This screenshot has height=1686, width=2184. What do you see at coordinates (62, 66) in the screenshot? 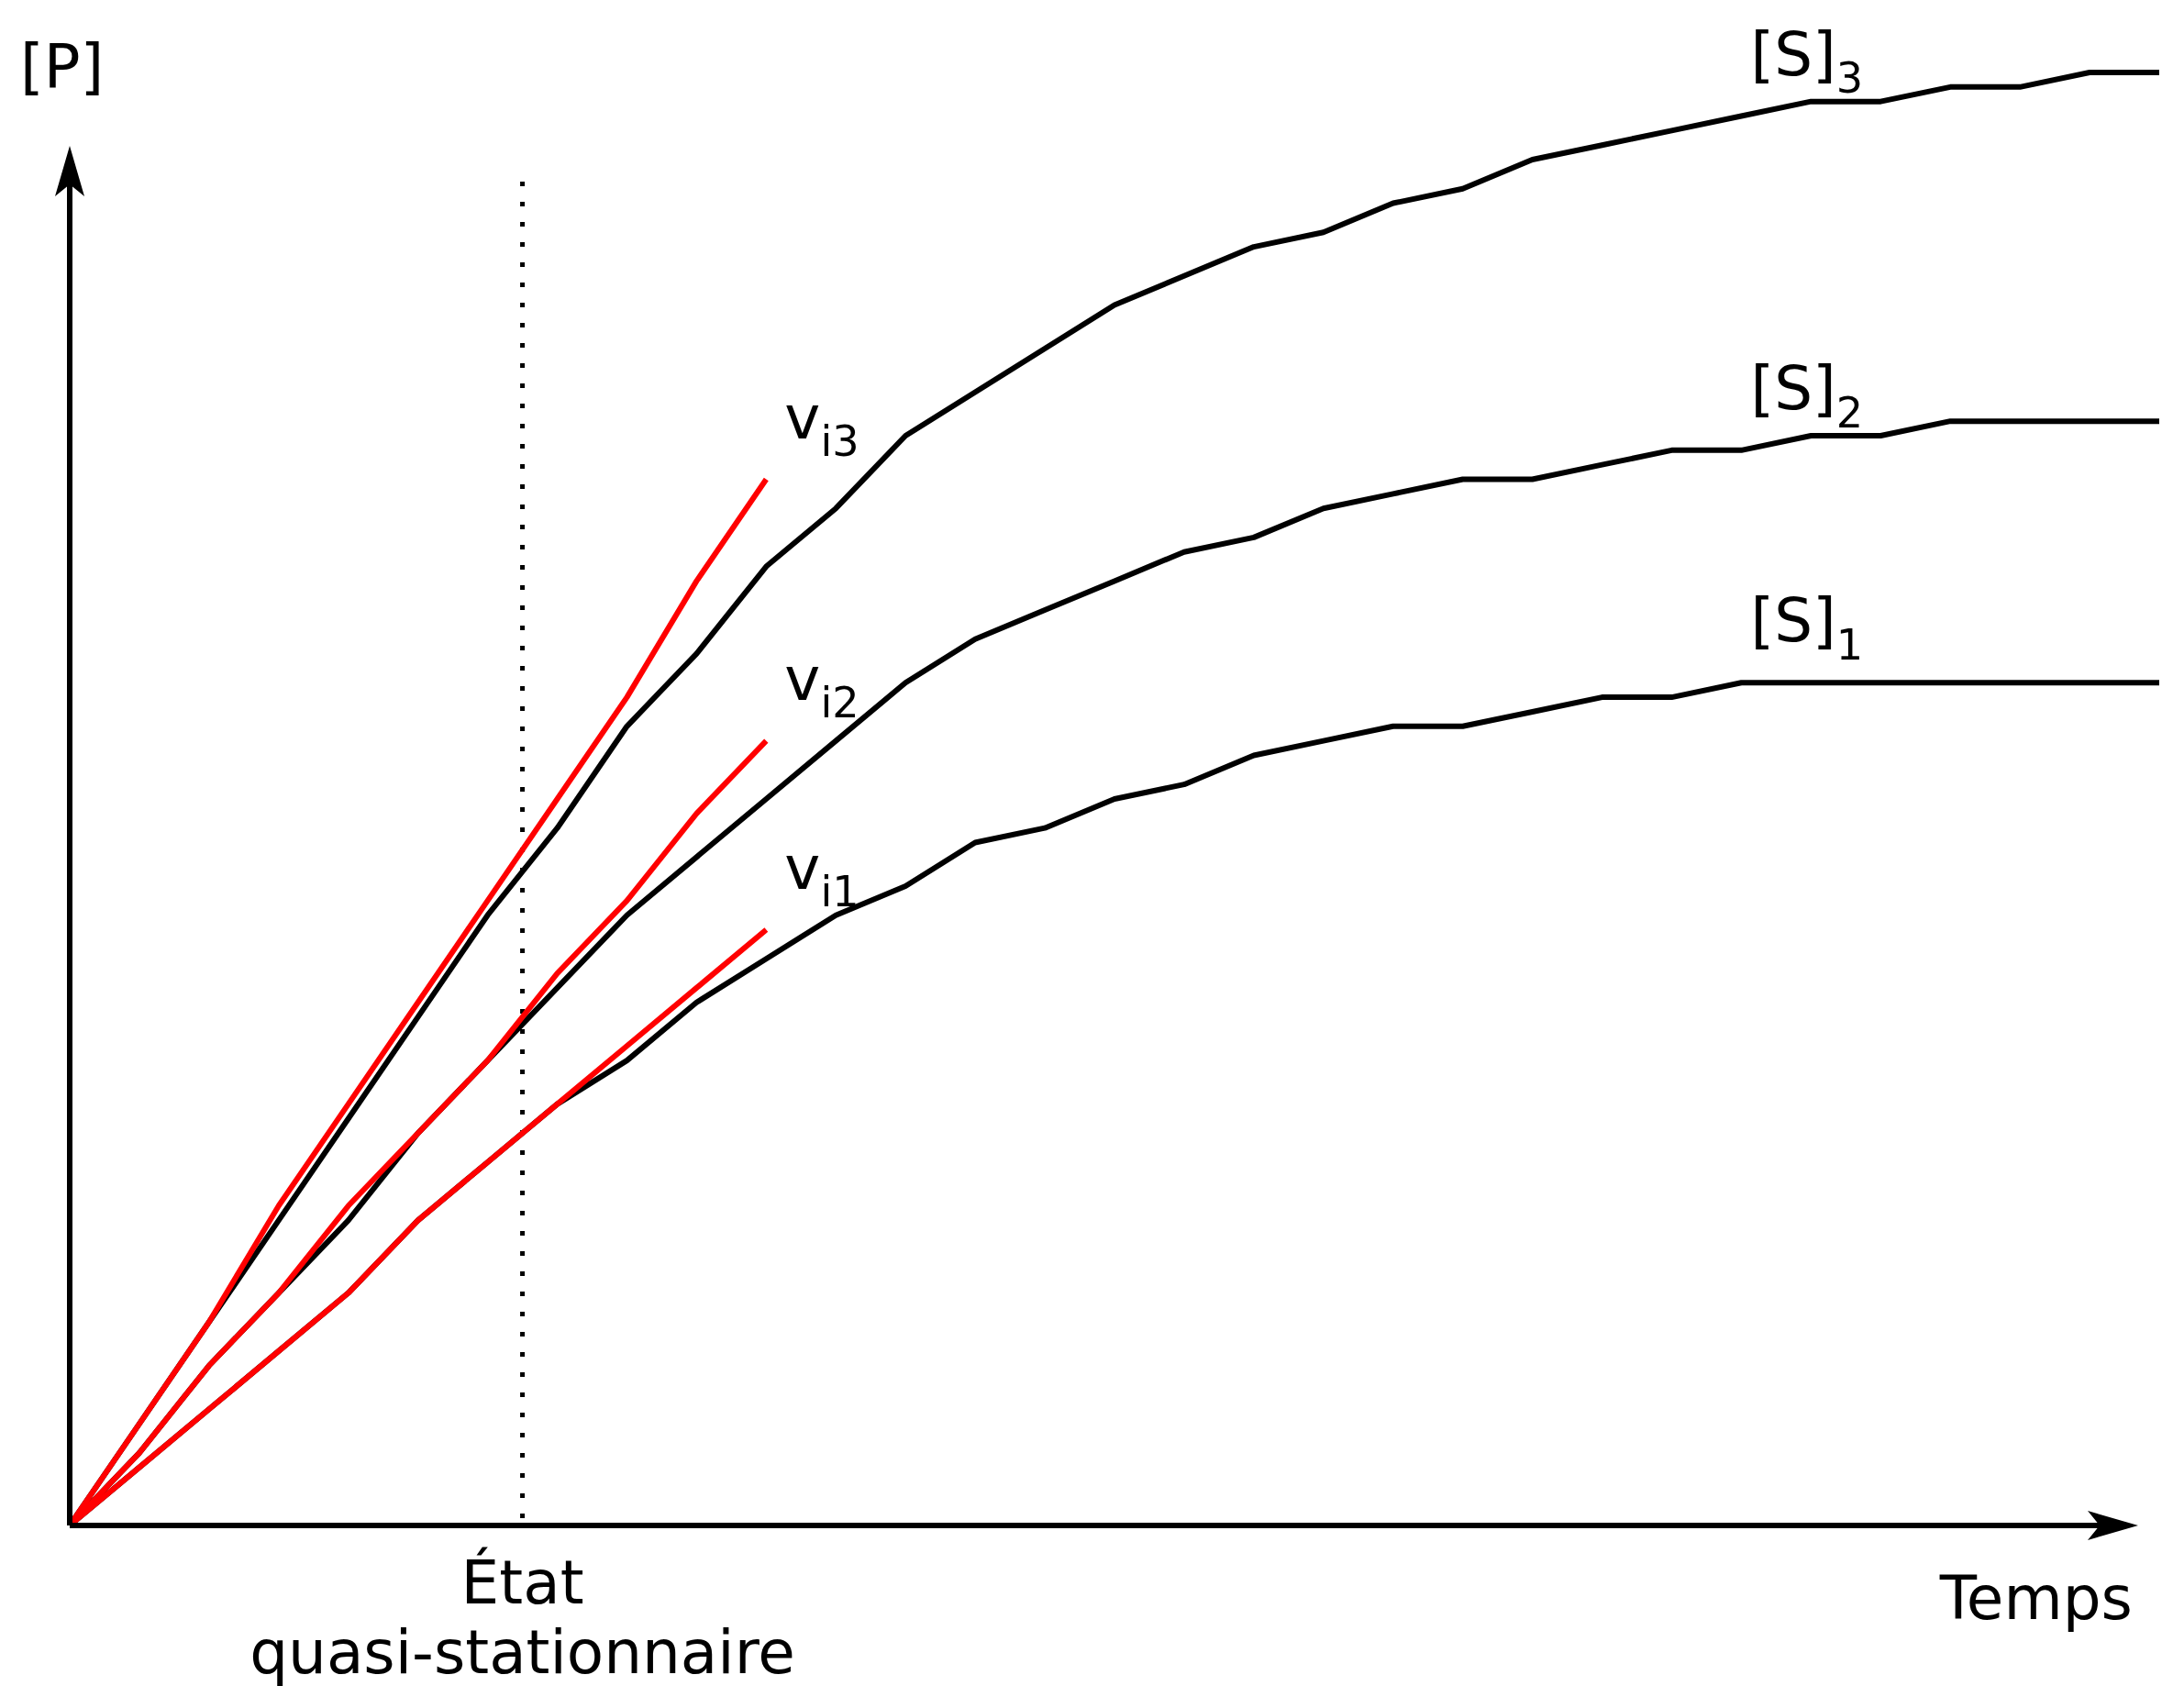
I see `y-axis-title: [P]` at bounding box center [62, 66].